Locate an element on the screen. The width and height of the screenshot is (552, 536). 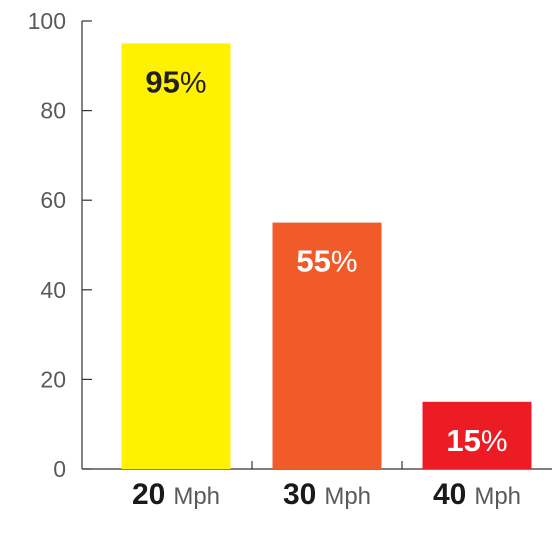
category-label: 30 Mph is located at coordinates (327, 494).